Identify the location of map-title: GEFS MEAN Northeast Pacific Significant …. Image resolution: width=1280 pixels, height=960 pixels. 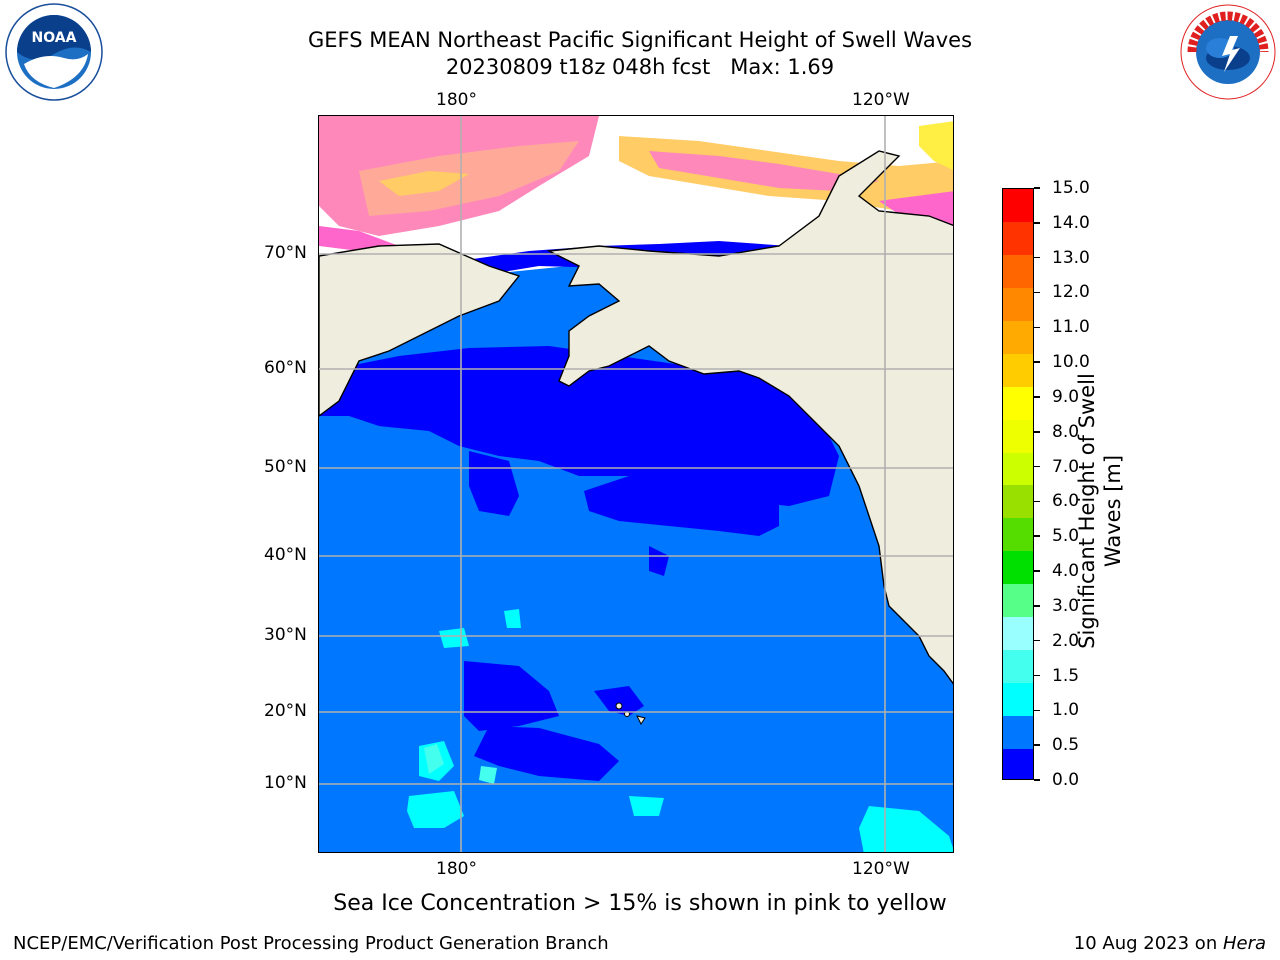
(640, 40).